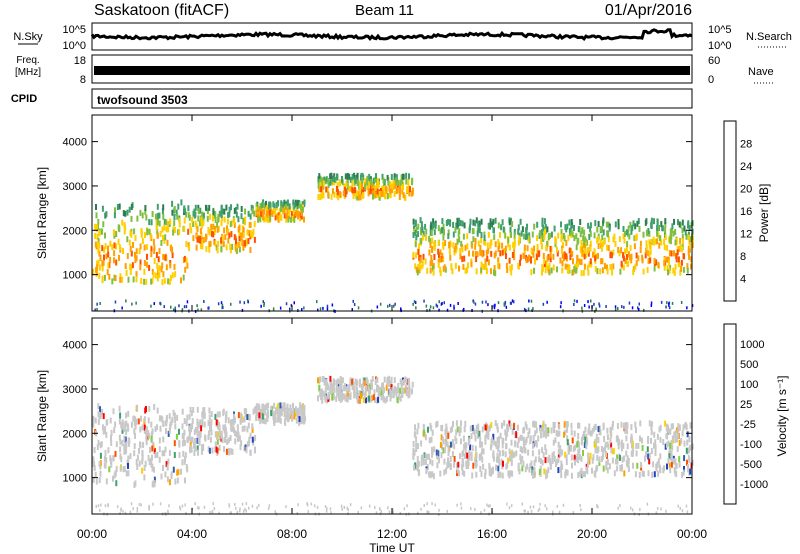 The width and height of the screenshot is (800, 554). Describe the element at coordinates (392, 534) in the screenshot. I see `xtick-label-3: 12:00` at that location.